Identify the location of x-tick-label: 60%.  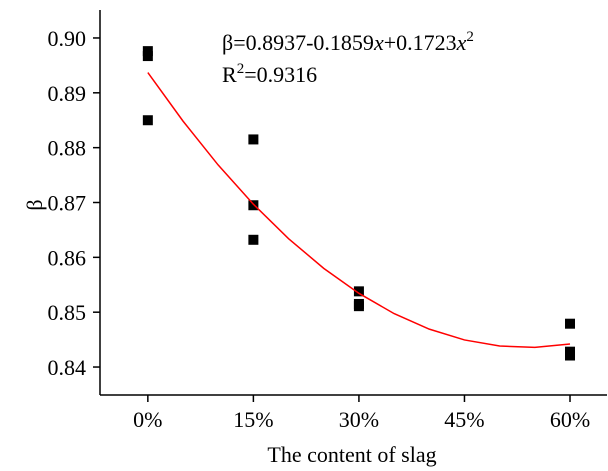
(570, 419).